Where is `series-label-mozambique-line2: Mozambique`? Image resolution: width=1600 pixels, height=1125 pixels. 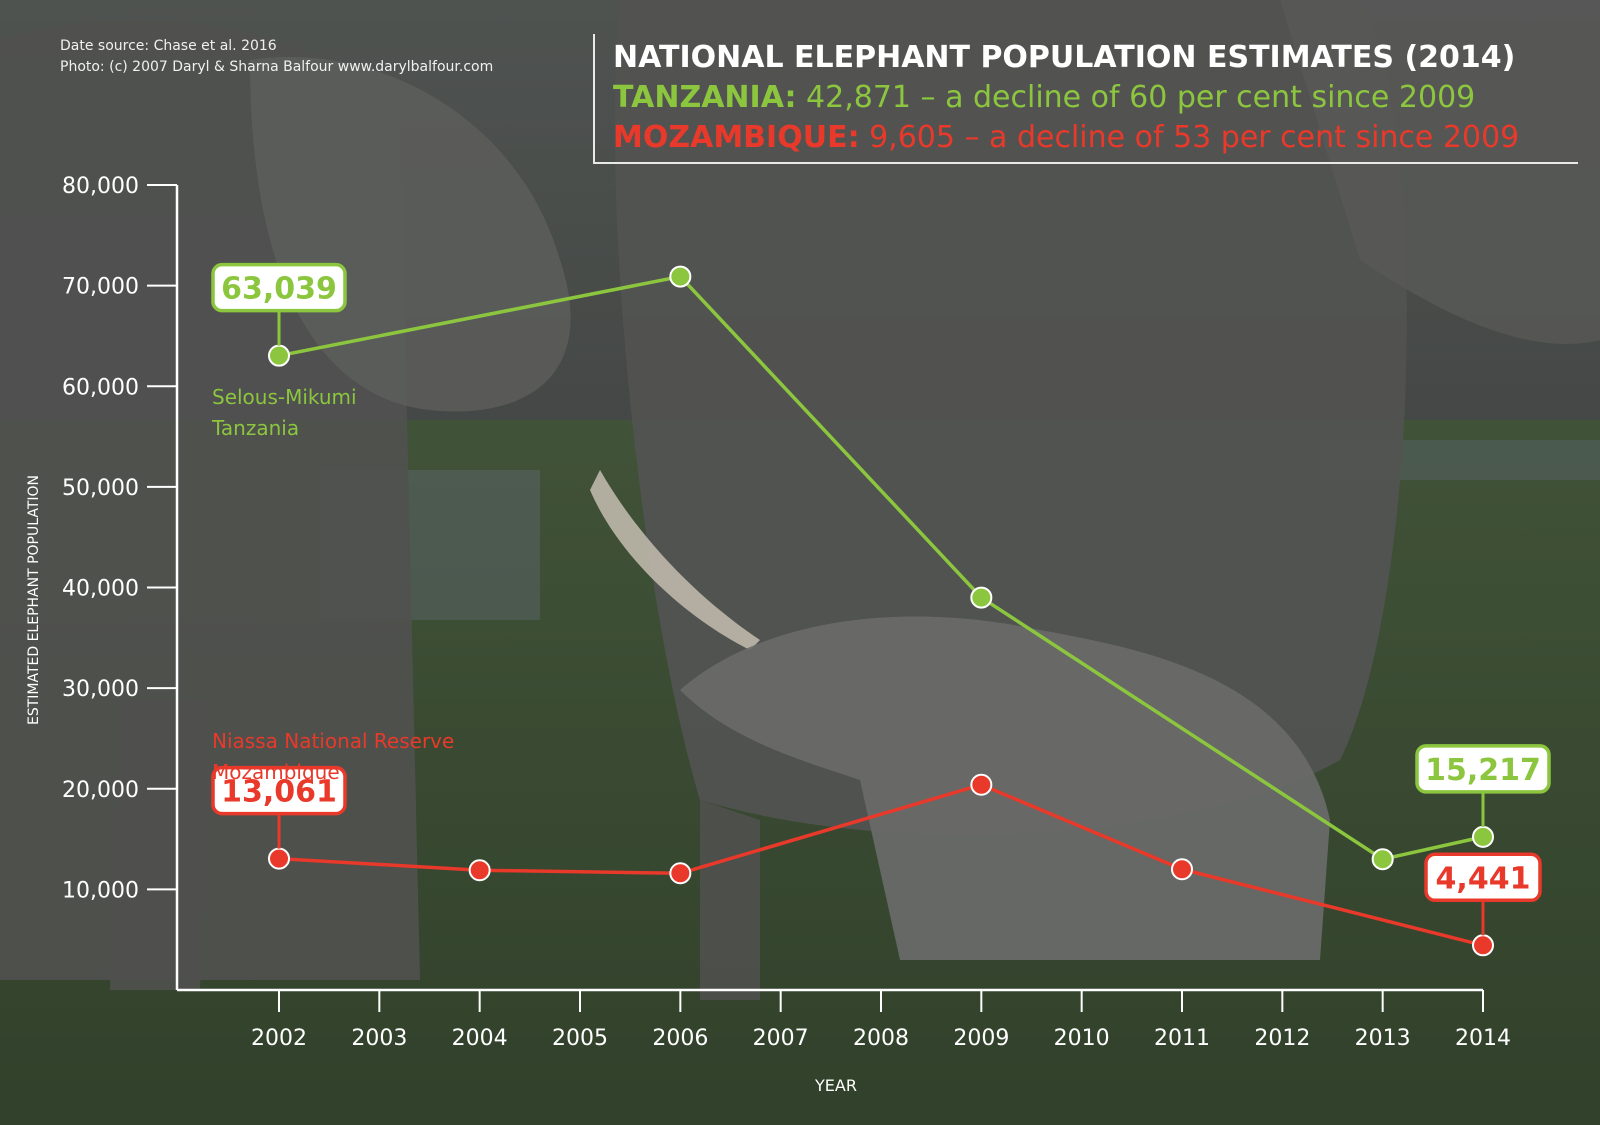
series-label-mozambique-line2: Mozambique is located at coordinates (276, 772).